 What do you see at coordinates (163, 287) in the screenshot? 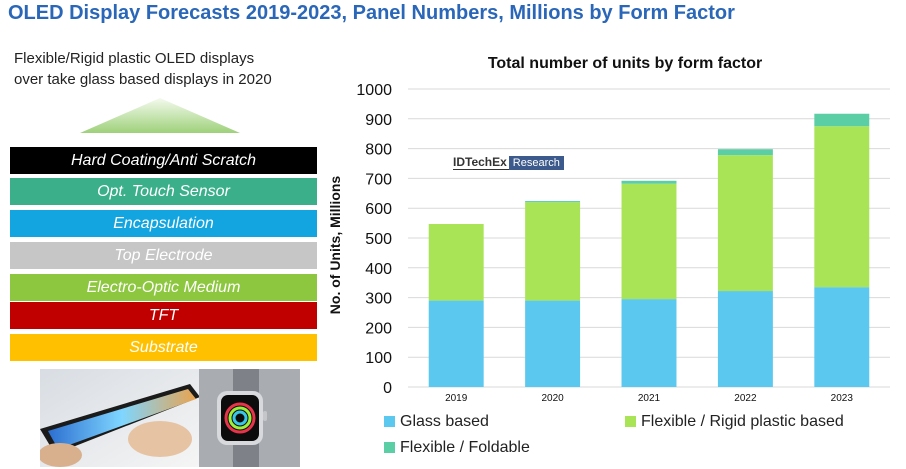
I see `layer-electro-optic: Electro-Optic Medium` at bounding box center [163, 287].